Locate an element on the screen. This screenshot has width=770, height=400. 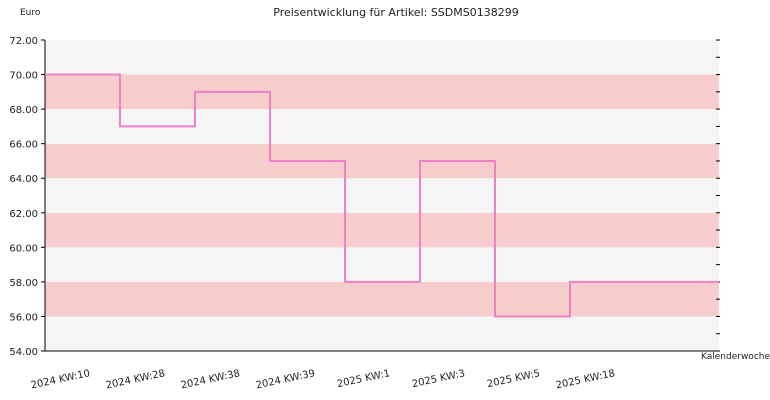
y-tick-label: 58.00 is located at coordinates (23, 283).